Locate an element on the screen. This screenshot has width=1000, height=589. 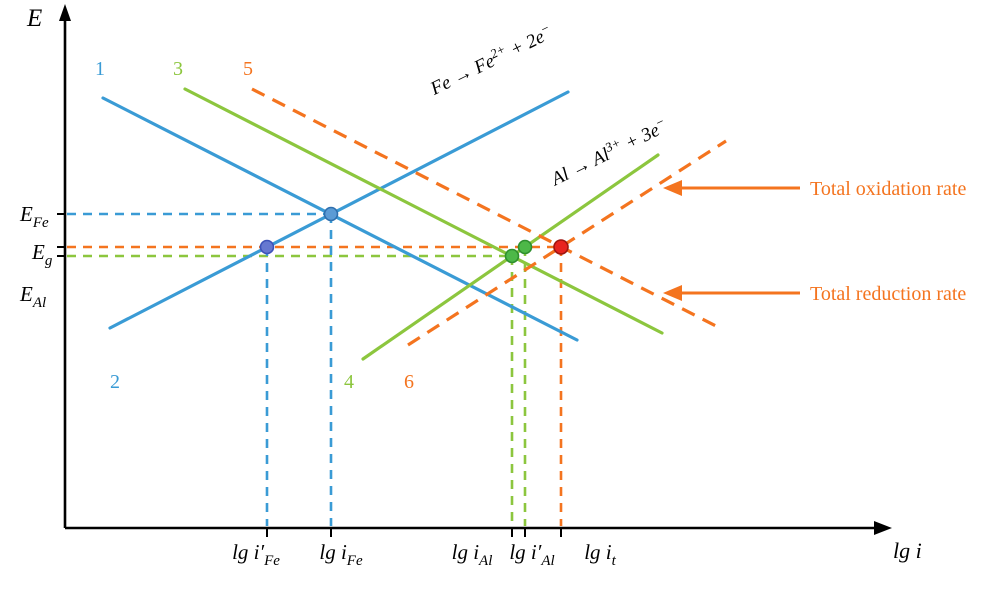
reduction-arrow-icon is located at coordinates (672, 293).